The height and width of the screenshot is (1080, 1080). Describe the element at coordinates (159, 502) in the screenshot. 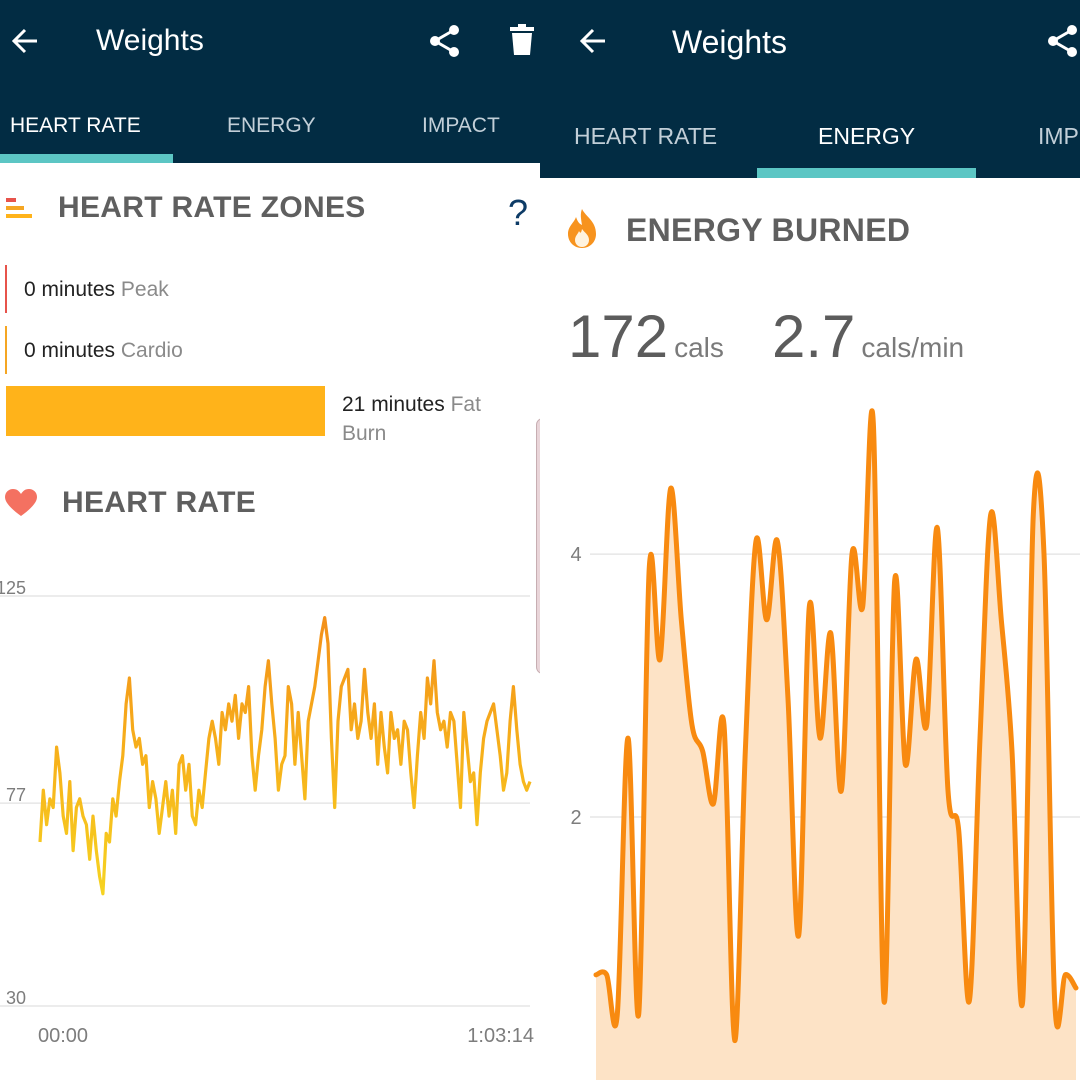

I see `heart-rate-section-title: HEART RATE` at that location.